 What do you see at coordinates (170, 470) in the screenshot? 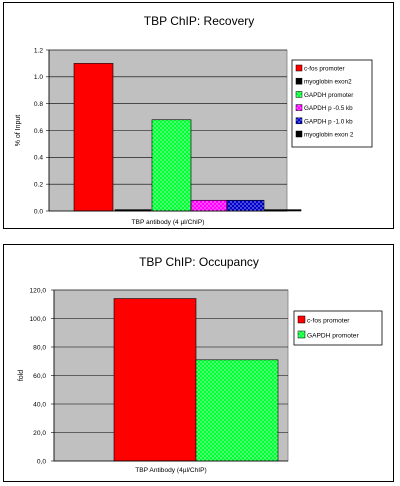
I see `x-axis-label: TBP Antibody (4µl/ChIP)` at bounding box center [170, 470].